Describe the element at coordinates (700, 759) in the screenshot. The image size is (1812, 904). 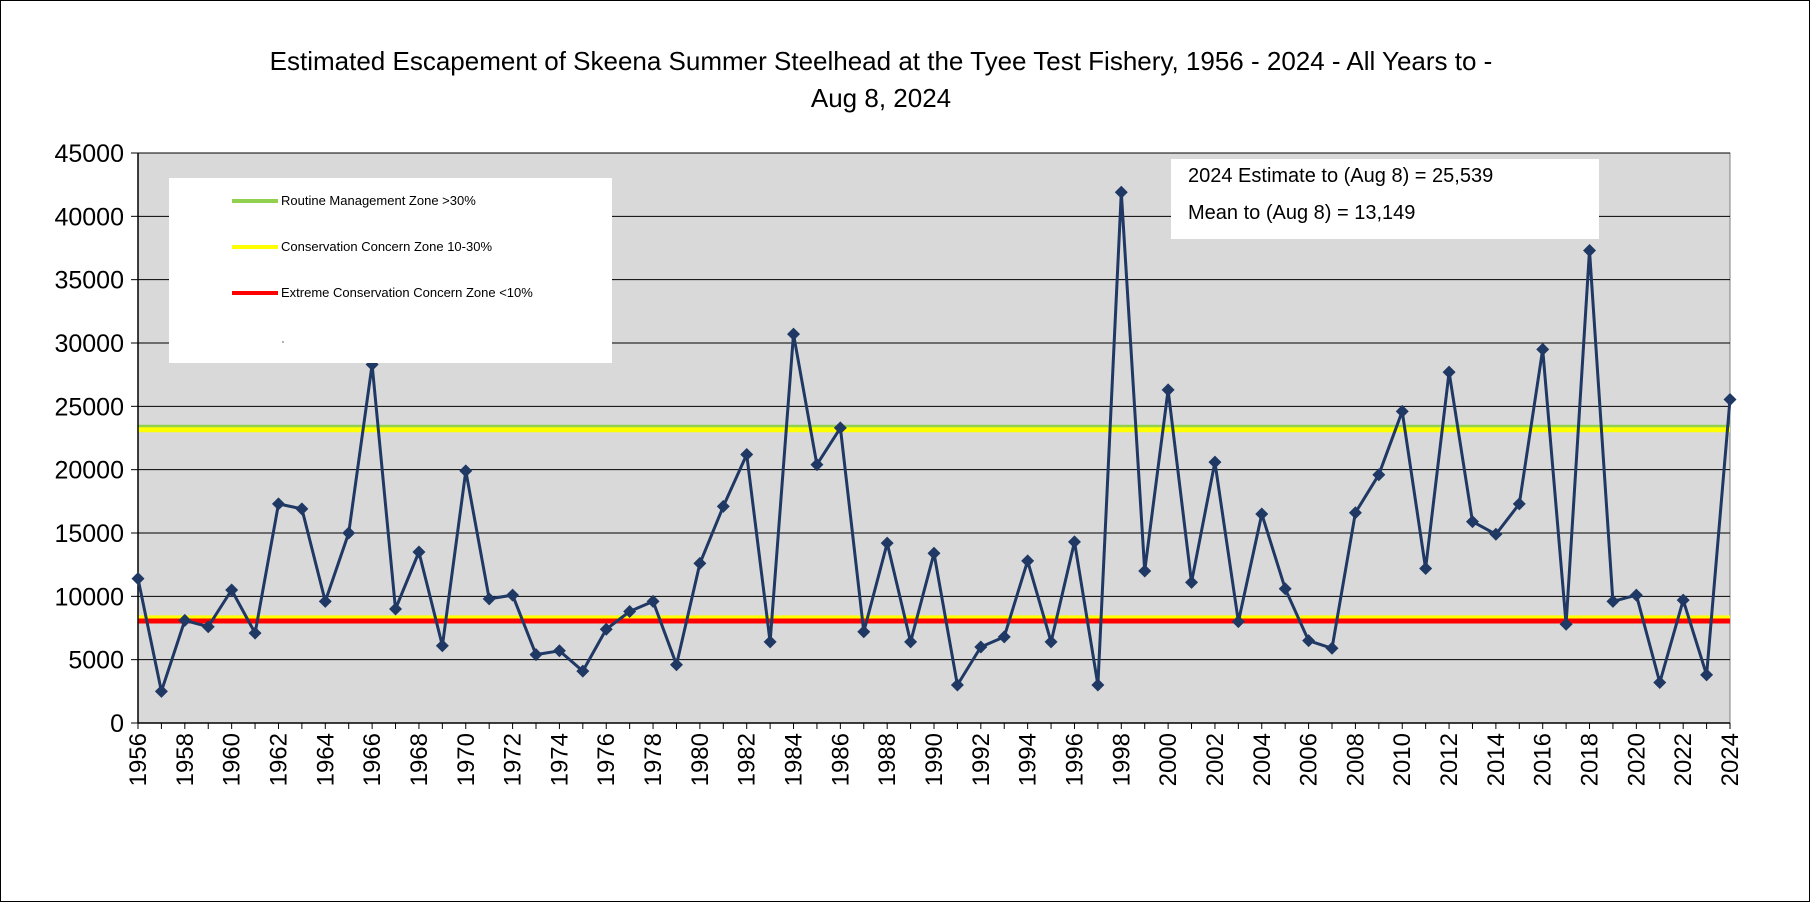
I see `x-tick-label-1980: 1980` at that location.